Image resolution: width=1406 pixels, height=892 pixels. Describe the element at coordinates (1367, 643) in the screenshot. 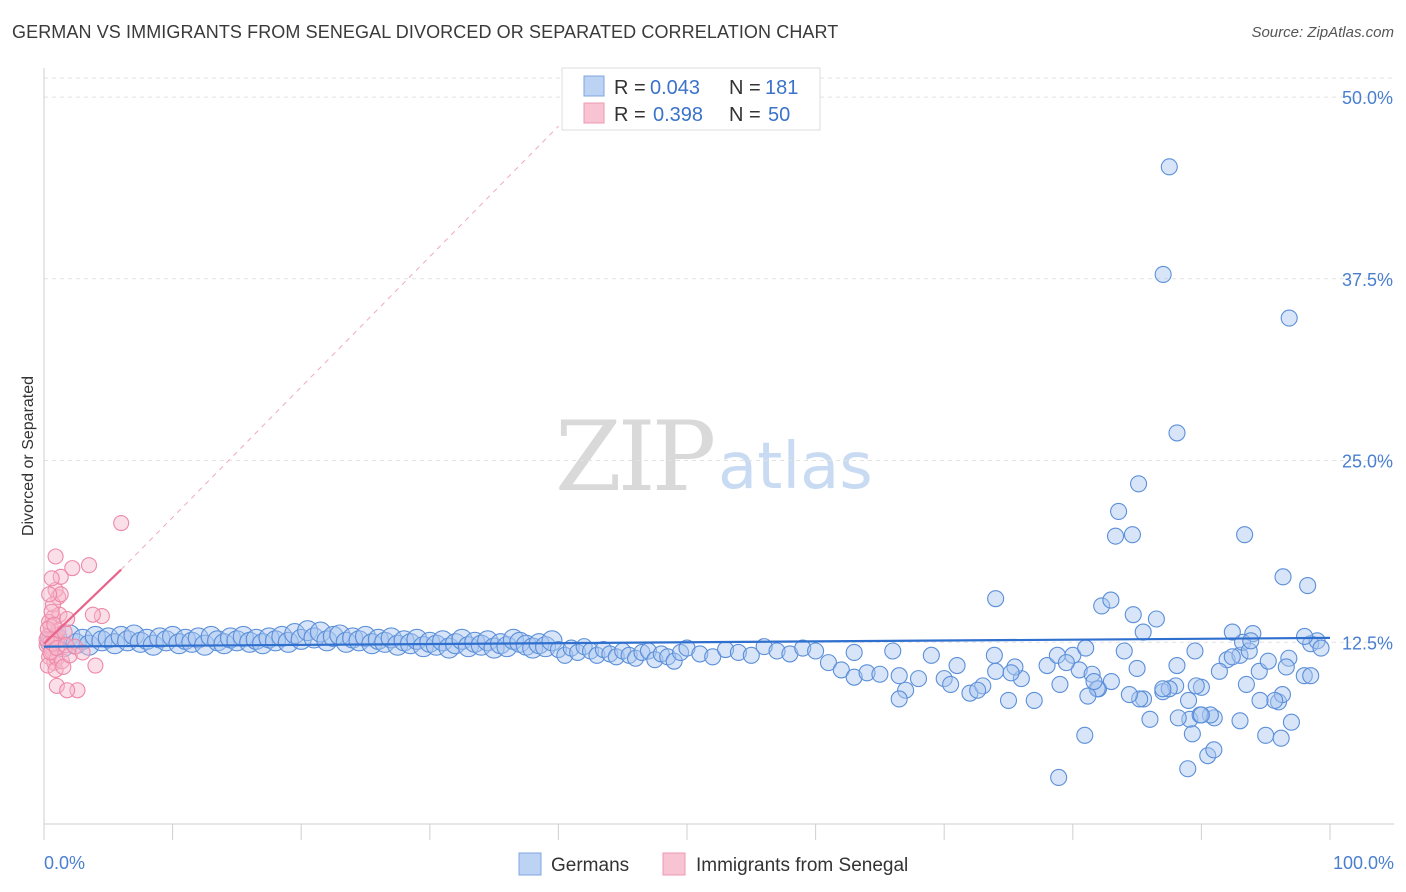

I see `y-tick-label-0: 12.5%` at that location.